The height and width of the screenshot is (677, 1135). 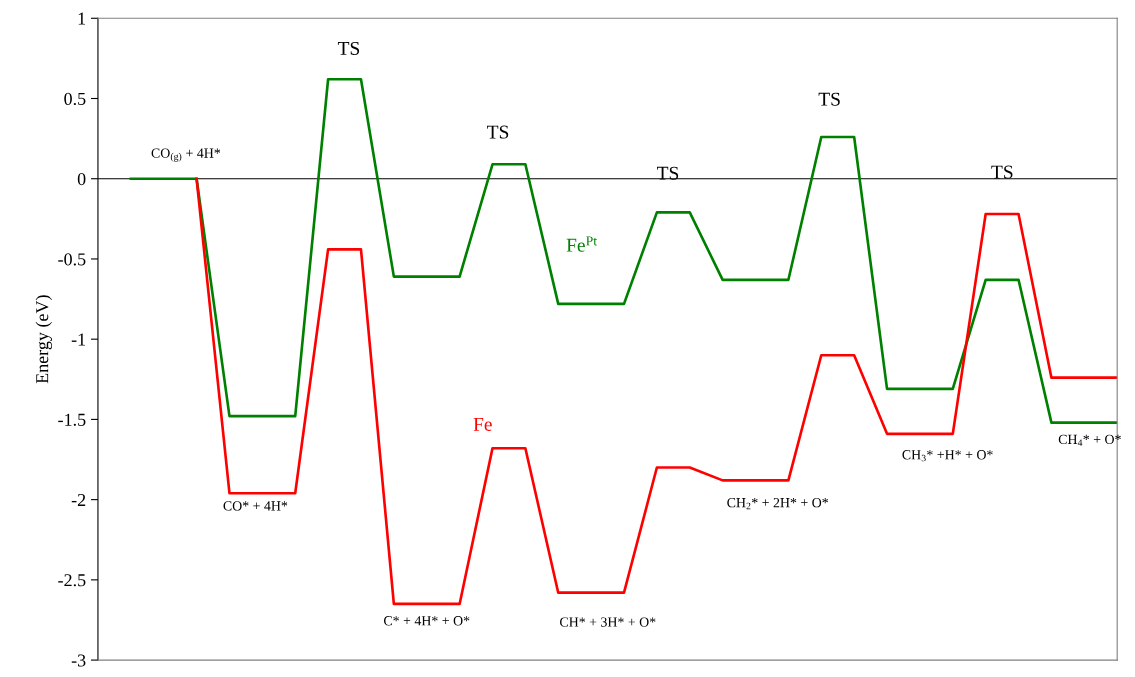 What do you see at coordinates (78, 339) in the screenshot?
I see `y-tick-label: -1` at bounding box center [78, 339].